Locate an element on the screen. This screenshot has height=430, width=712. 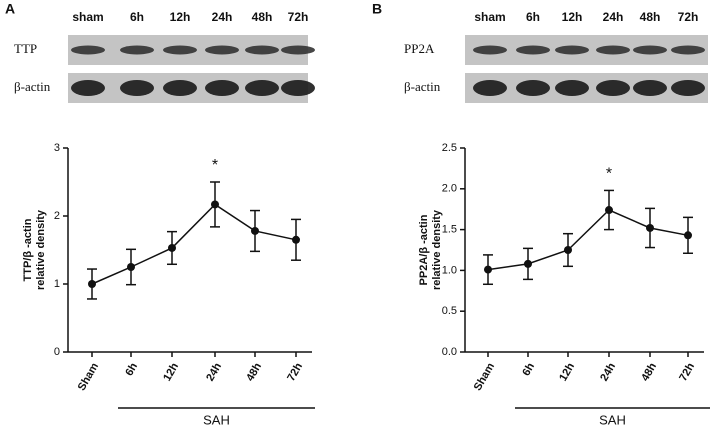
y-tick-label: 2.0 is located at coordinates (449, 189).